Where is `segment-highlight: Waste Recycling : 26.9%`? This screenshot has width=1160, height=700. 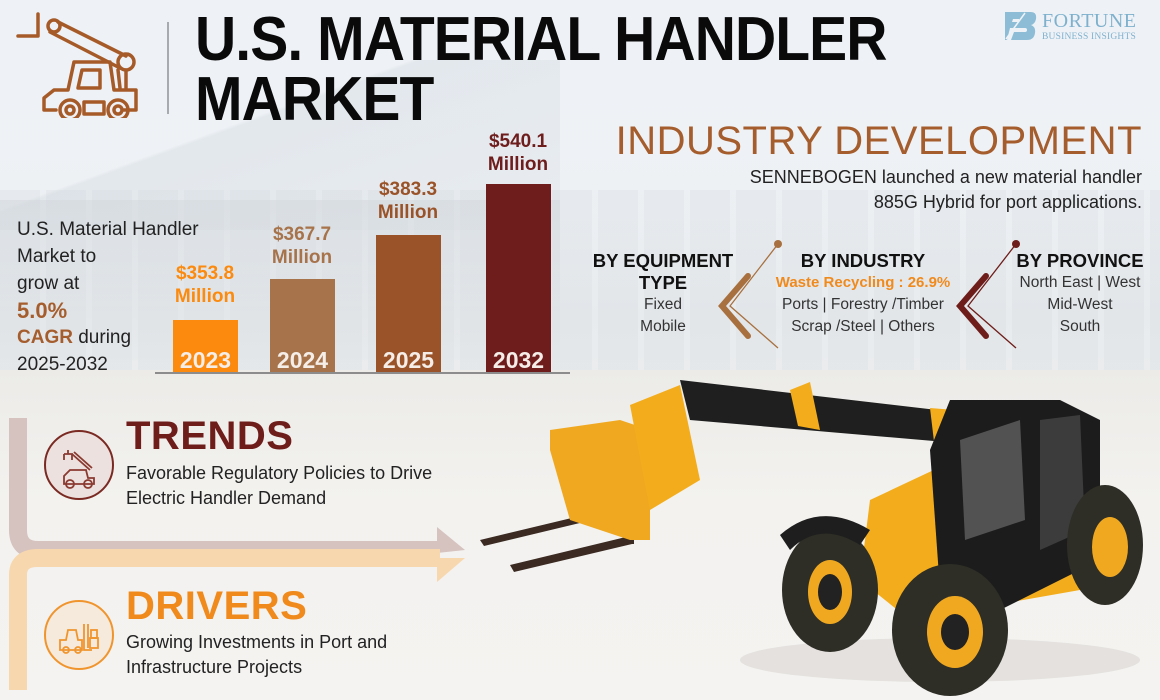
segment-highlight: Waste Recycling : 26.9% is located at coordinates (863, 282).